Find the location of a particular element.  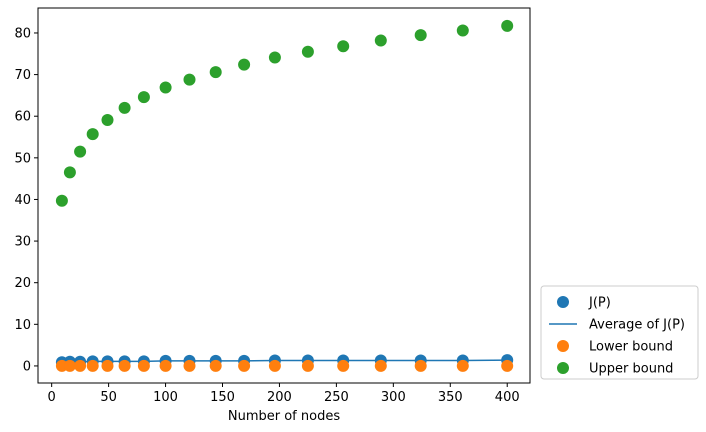

legend-label: Lower bound is located at coordinates (631, 347).